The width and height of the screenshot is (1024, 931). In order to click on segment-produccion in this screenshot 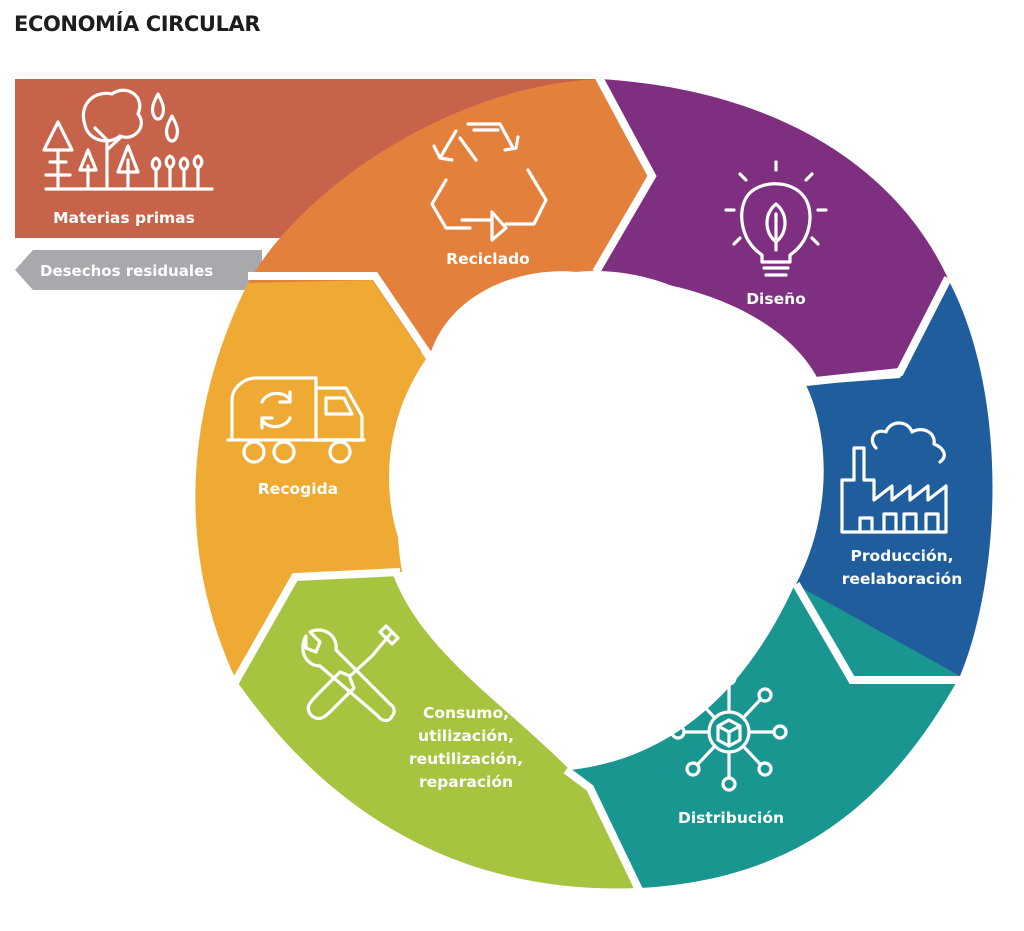, I will do `click(894, 479)`.